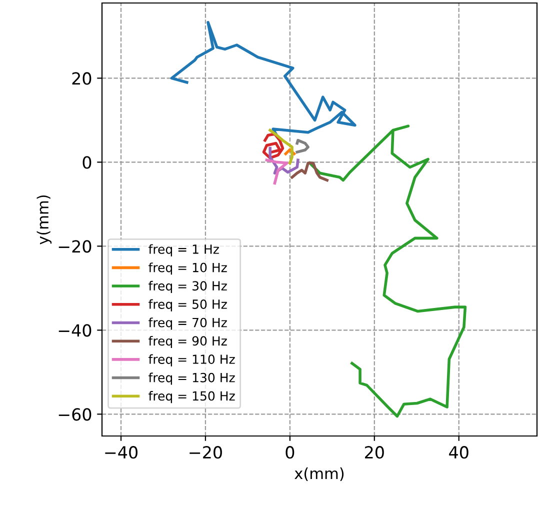 The image size is (539, 506). Describe the element at coordinates (75, 246) in the screenshot. I see `y-tick-label: −20` at that location.